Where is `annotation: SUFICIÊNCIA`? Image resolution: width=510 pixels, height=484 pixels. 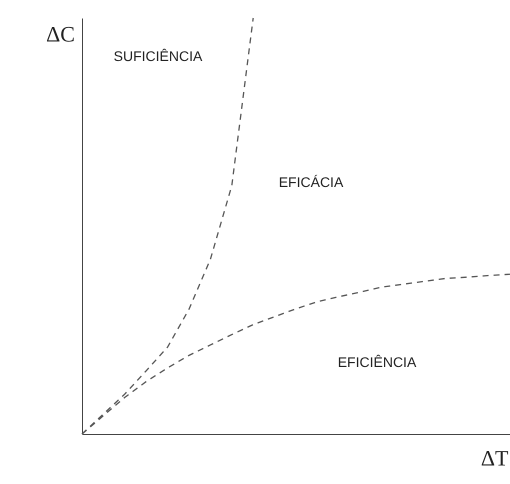
annotation: SUFICIÊNCIA is located at coordinates (158, 56).